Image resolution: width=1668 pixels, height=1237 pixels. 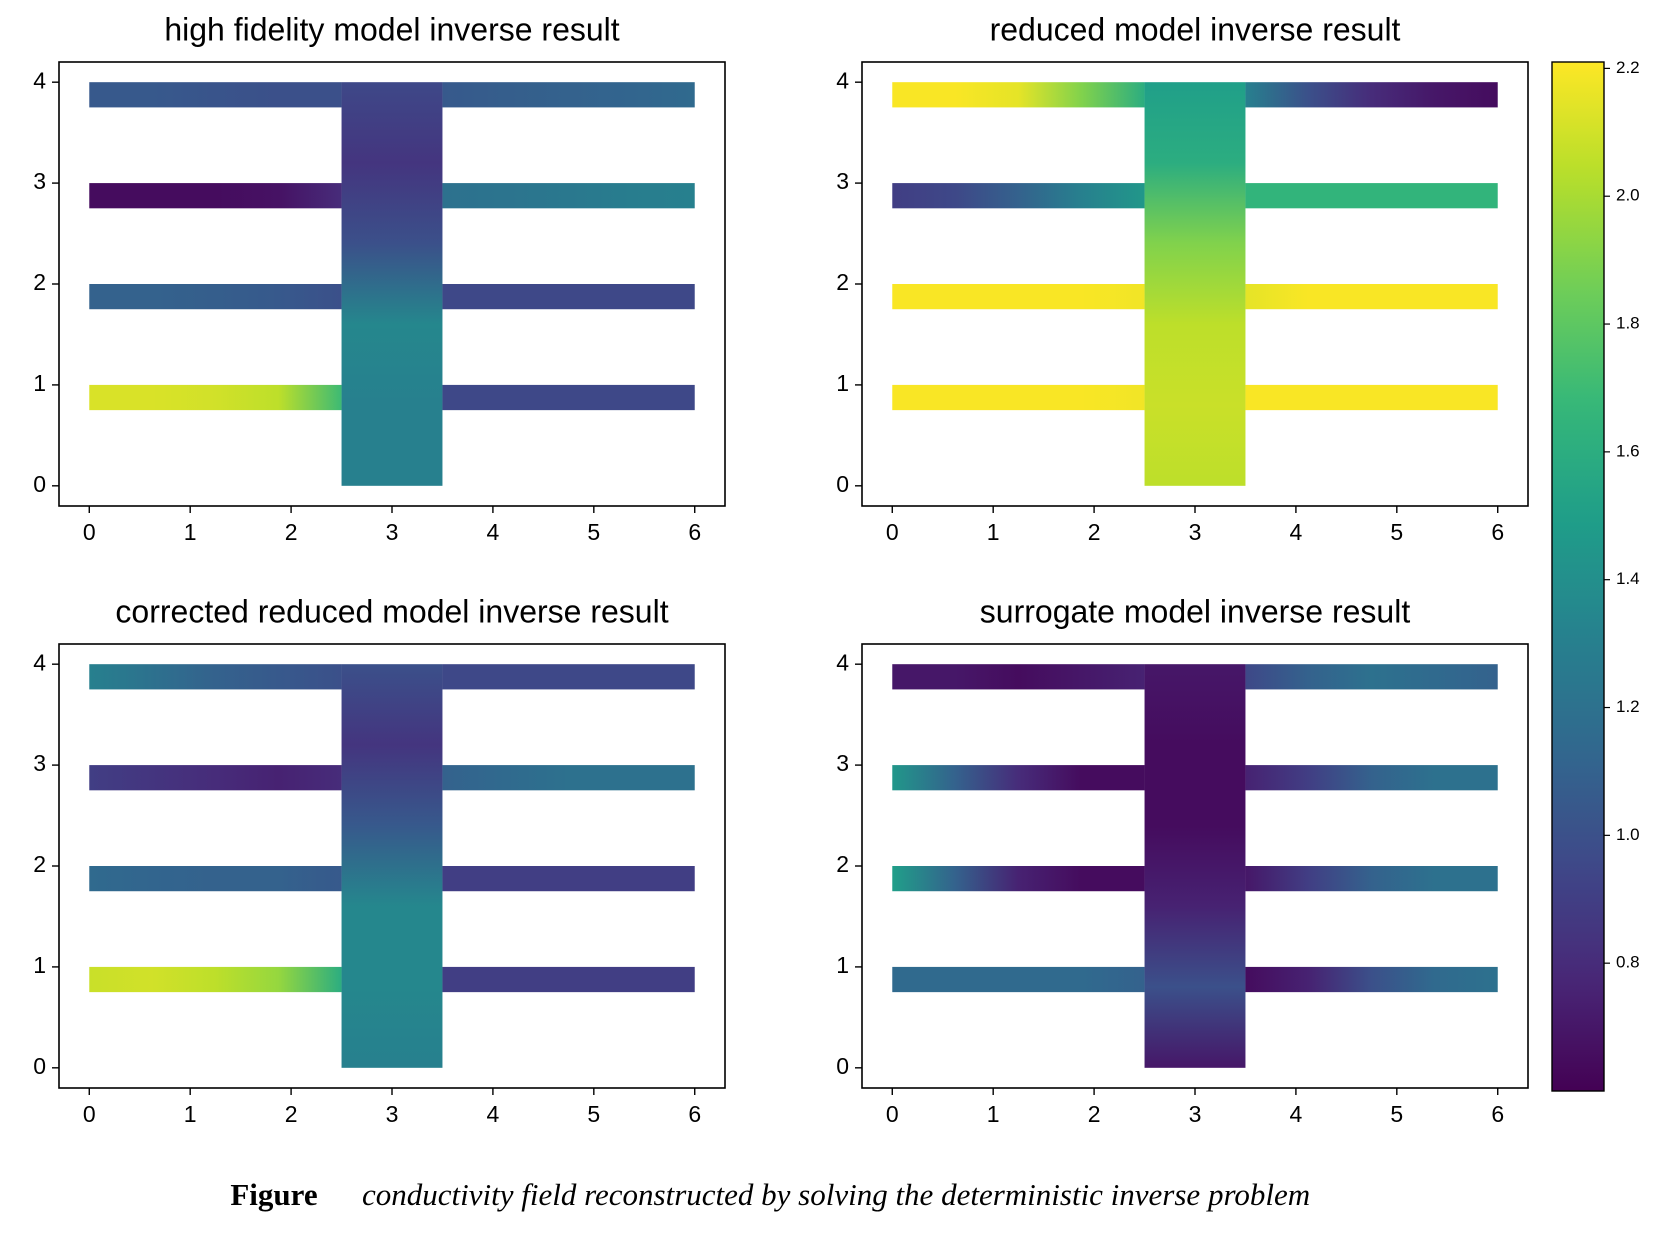 I want to click on colorbar-tick-label: 1.6, so click(x=1628, y=450).